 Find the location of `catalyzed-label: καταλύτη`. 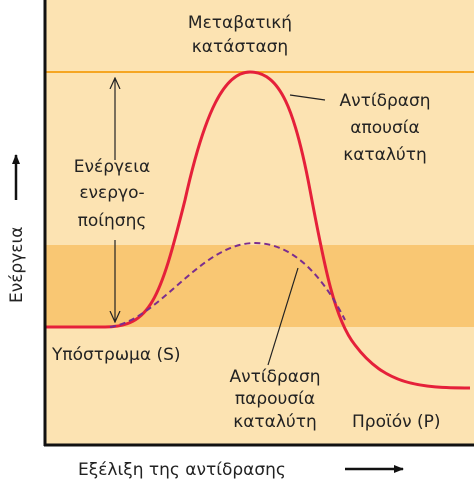

catalyzed-label: καταλύτη is located at coordinates (275, 422).